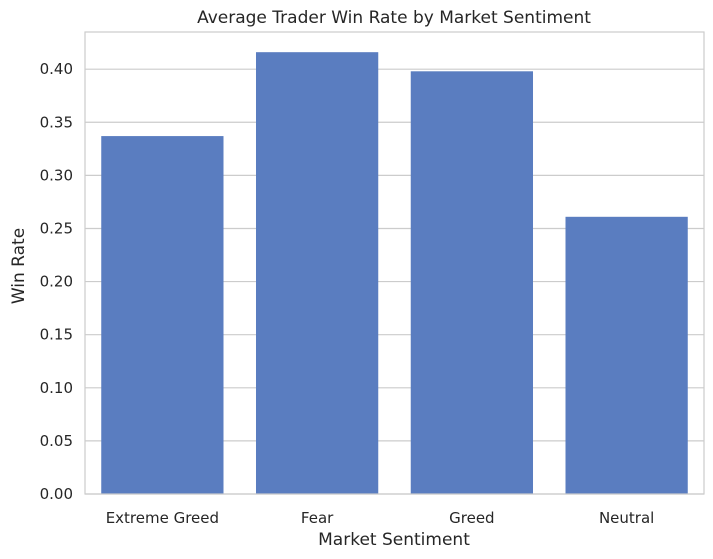  Describe the element at coordinates (380, 518) in the screenshot. I see `x-tick-labels: Extreme Greed Fear Greed Neutral` at that location.